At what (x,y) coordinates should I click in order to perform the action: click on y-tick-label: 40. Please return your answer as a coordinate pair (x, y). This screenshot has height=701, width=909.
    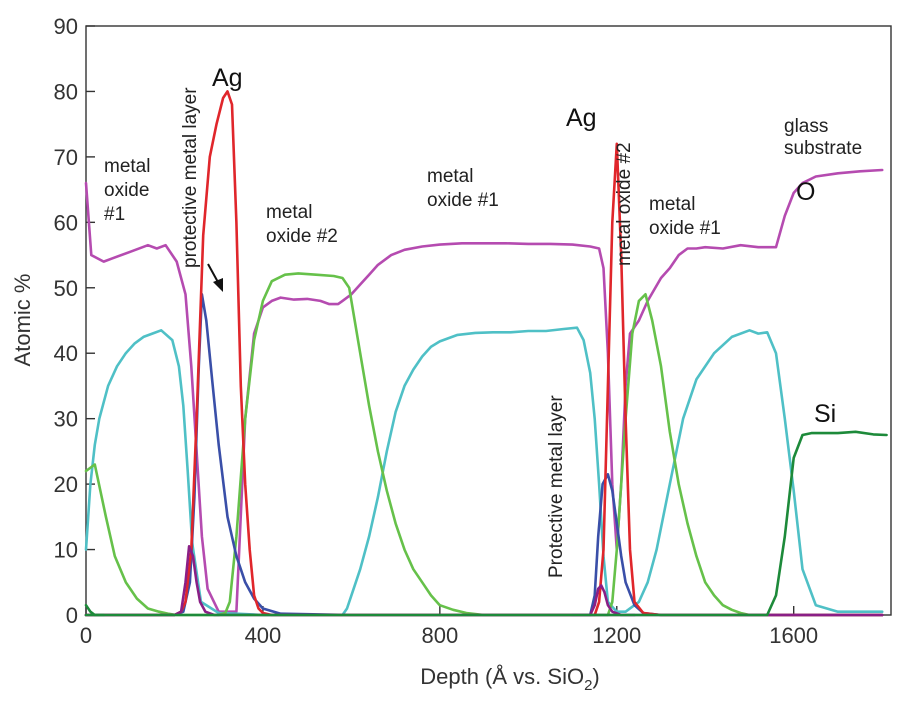
    Looking at the image, I should click on (66, 353).